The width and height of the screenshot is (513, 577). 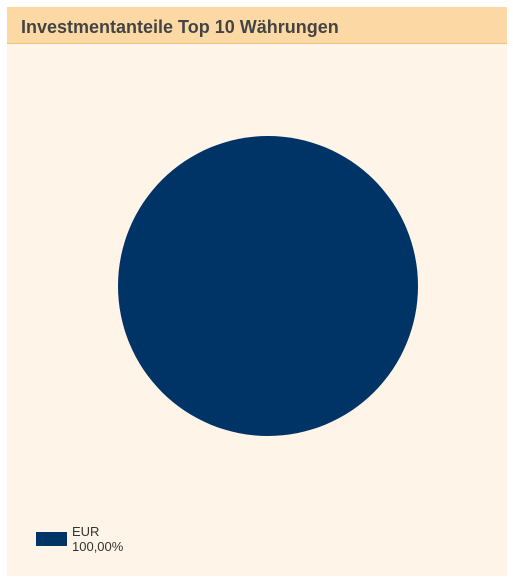 I want to click on chart-title: Investmentanteile Top 10 Währungen, so click(x=180, y=27).